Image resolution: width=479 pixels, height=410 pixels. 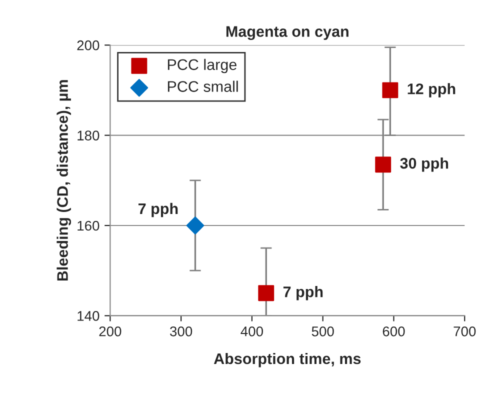 What do you see at coordinates (465, 331) in the screenshot?
I see `x-tick-label: 700` at bounding box center [465, 331].